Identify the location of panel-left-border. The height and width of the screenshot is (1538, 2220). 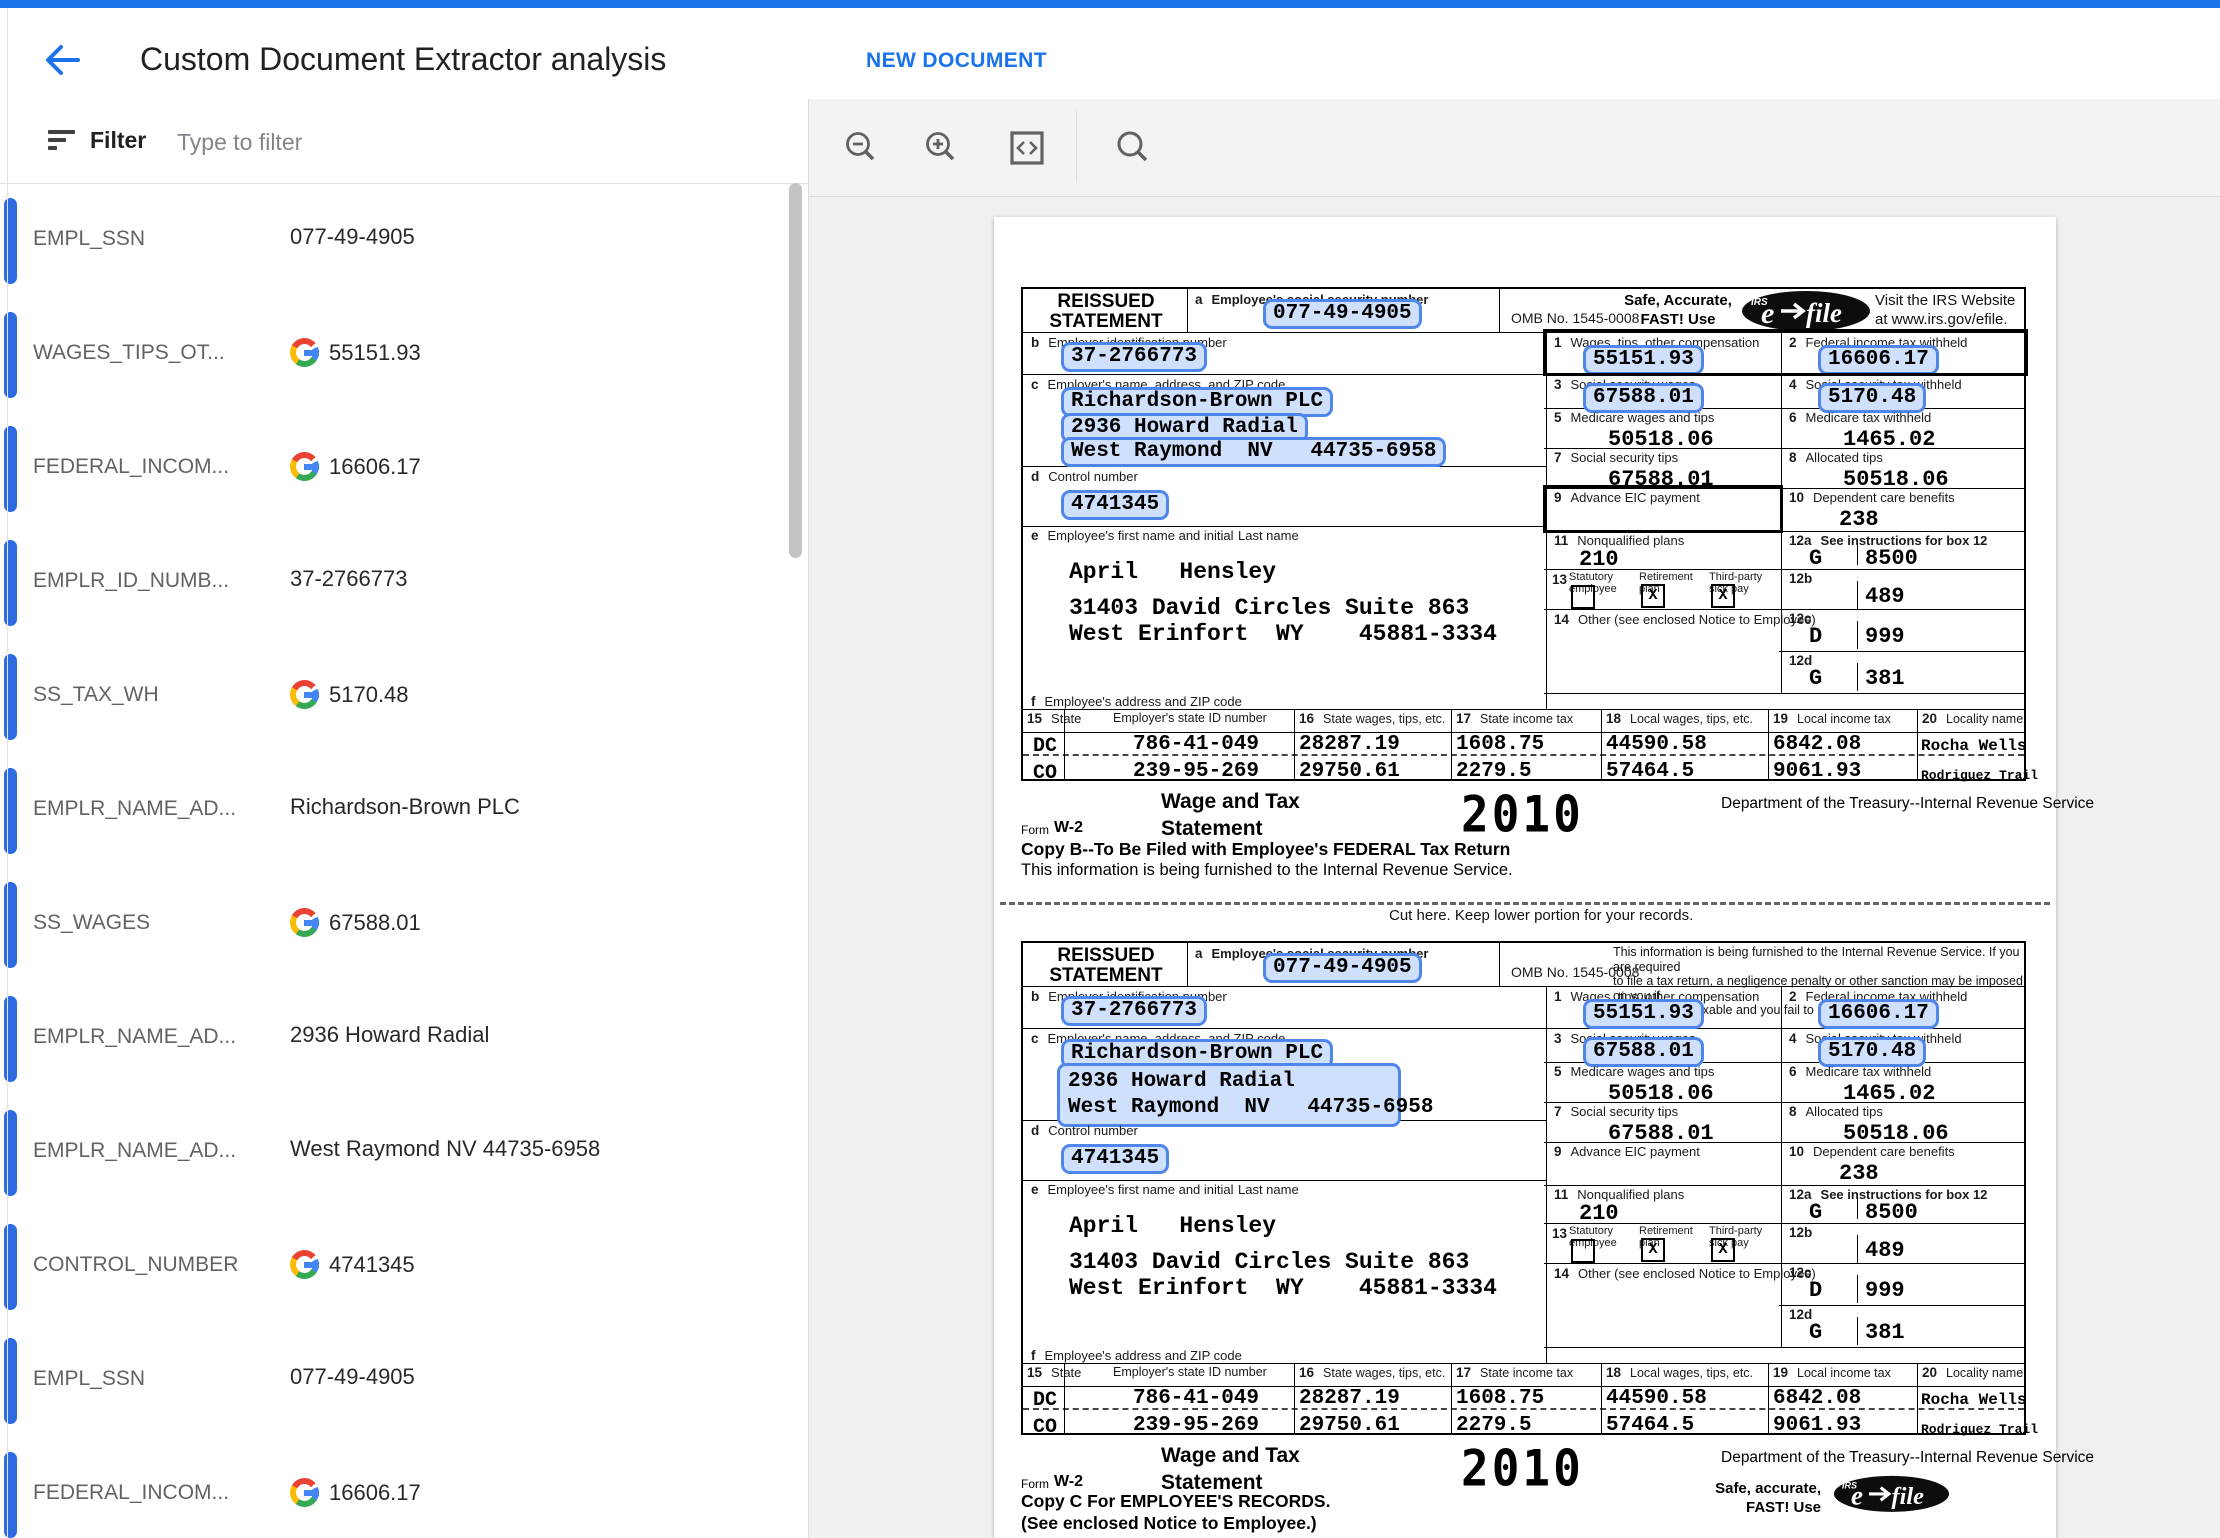
(7, 773).